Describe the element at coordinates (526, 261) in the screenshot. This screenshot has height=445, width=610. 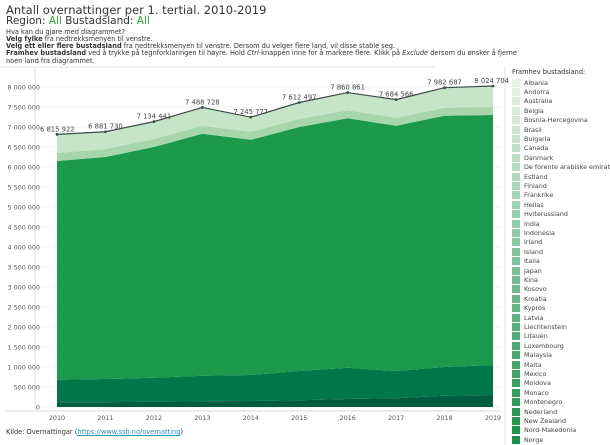
I see `legend-item: Italia` at that location.